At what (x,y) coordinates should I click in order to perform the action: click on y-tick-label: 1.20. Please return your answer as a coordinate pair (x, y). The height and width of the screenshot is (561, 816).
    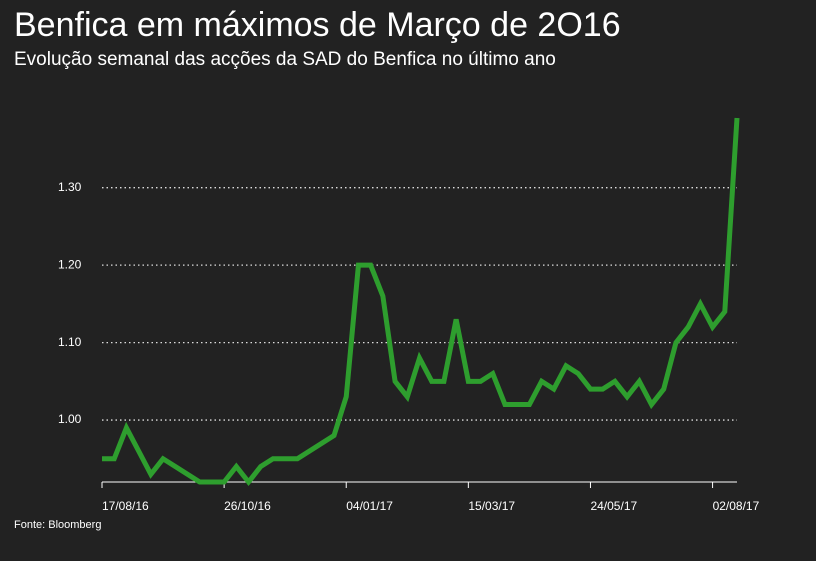
    Looking at the image, I should click on (70, 264).